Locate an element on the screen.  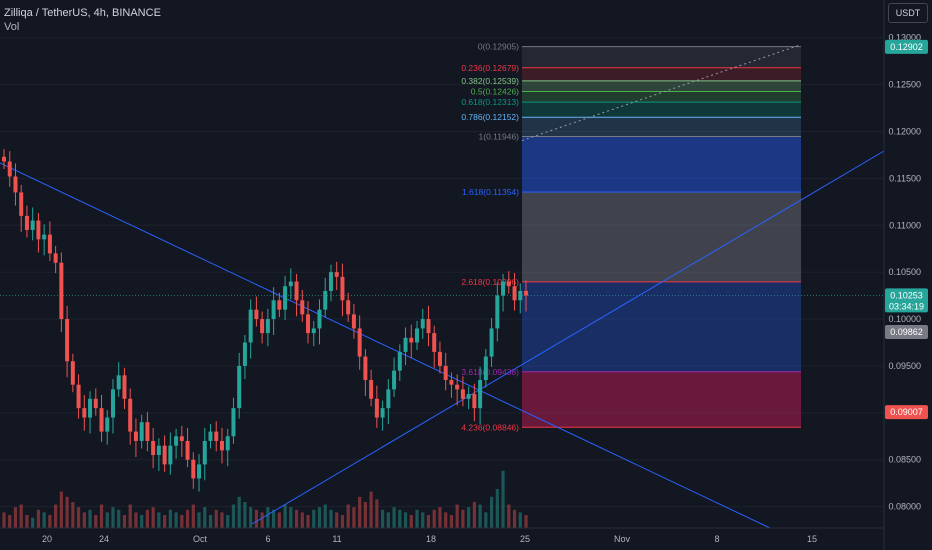
fib-zone is located at coordinates (661, 110).